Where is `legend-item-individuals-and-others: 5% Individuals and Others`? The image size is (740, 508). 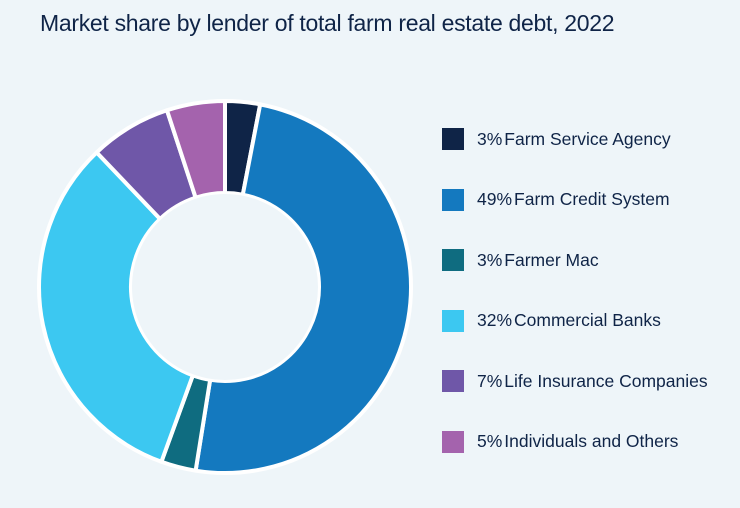
legend-item-individuals-and-others: 5% Individuals and Others is located at coordinates (590, 442).